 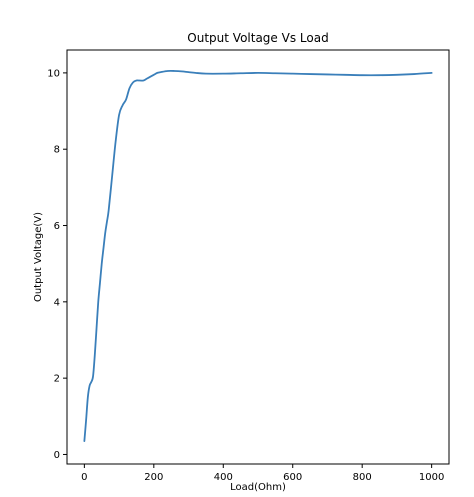 What do you see at coordinates (292, 477) in the screenshot?
I see `x-tick-label: 600` at bounding box center [292, 477].